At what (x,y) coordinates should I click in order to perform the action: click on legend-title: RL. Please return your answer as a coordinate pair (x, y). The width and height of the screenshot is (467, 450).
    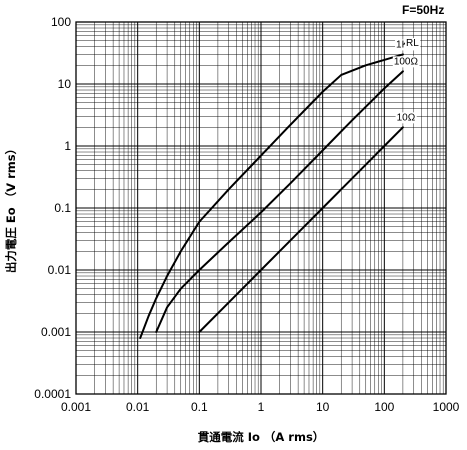
    Looking at the image, I should click on (412, 43).